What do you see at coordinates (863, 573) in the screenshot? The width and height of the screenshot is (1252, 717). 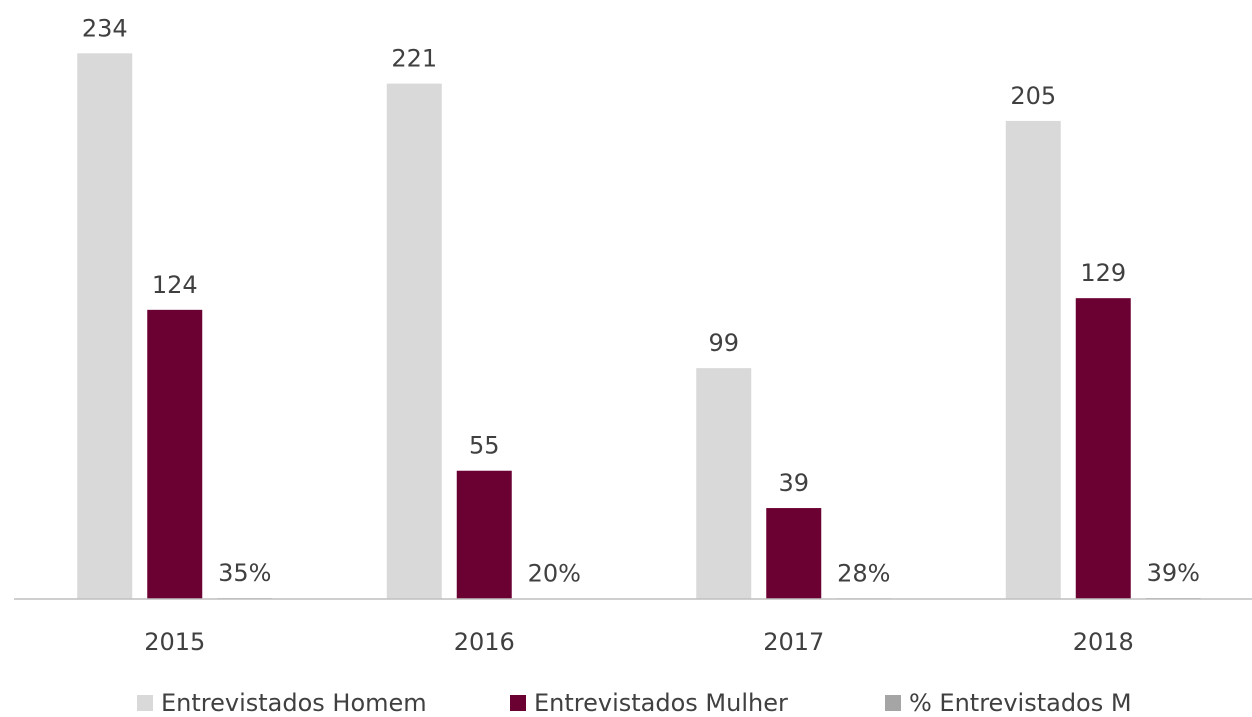 I see `data-label: 28%` at bounding box center [863, 573].